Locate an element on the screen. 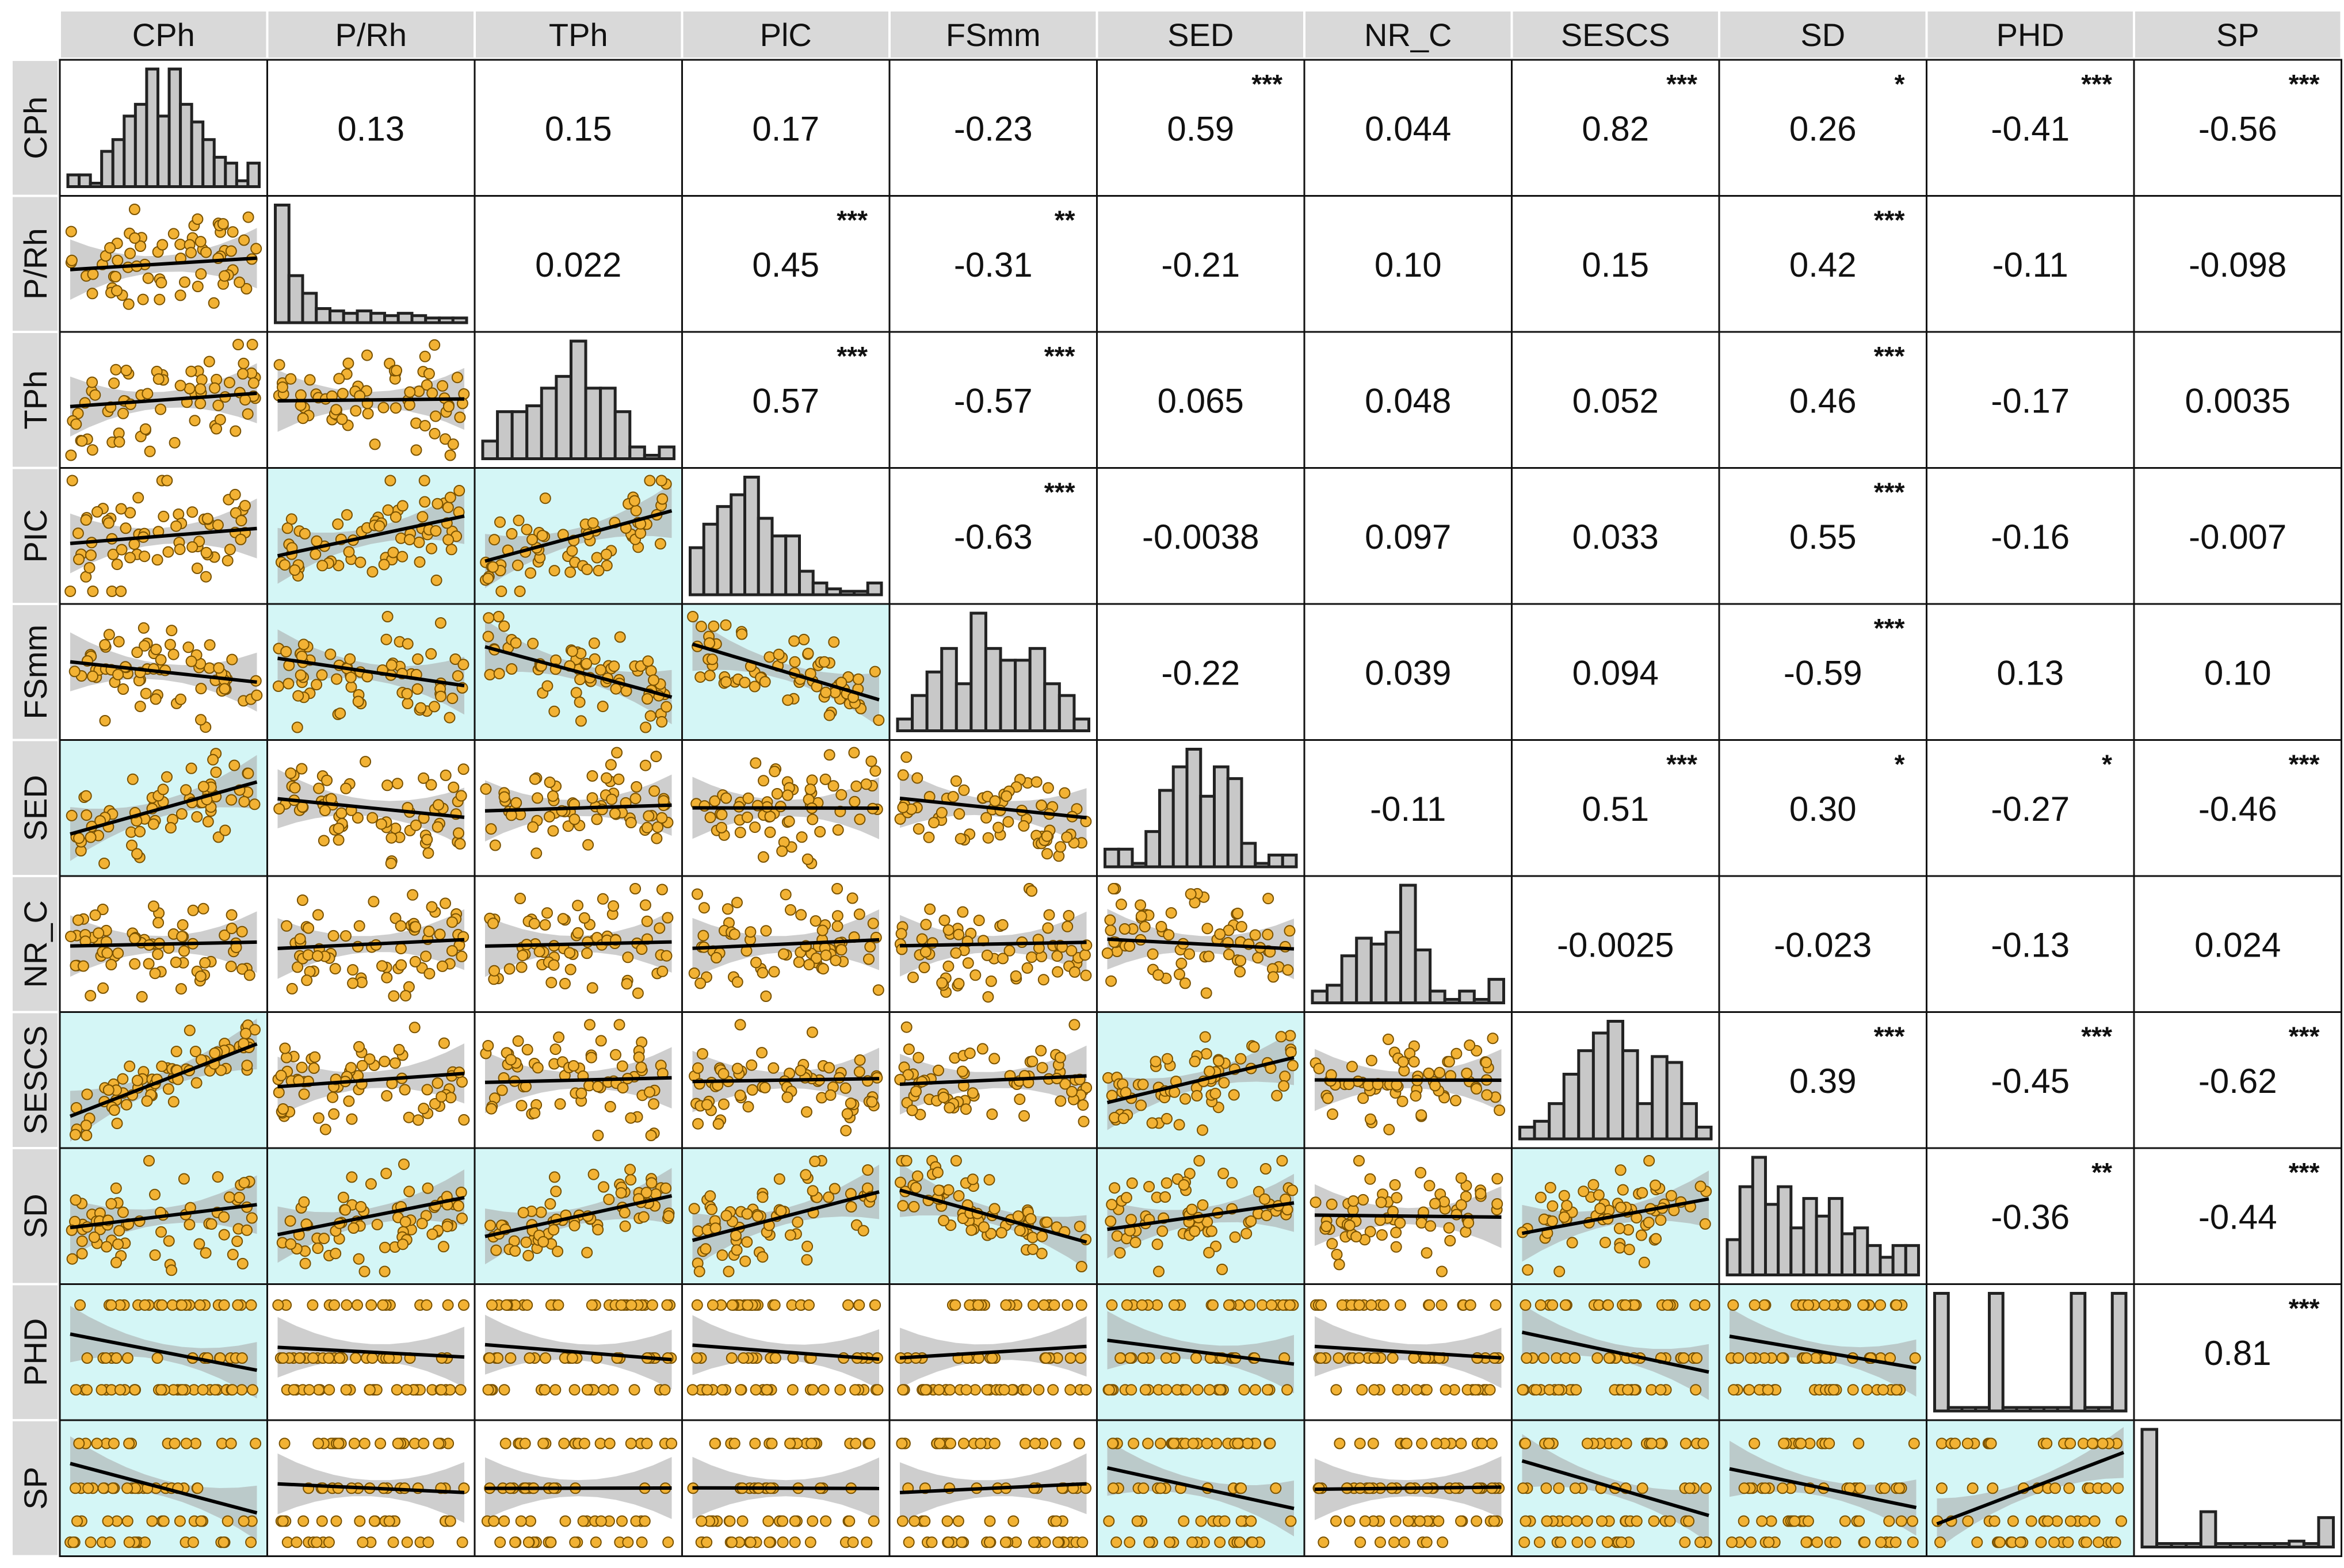 The width and height of the screenshot is (2344, 1568). panel-3-6: 0.097 is located at coordinates (1408, 536).